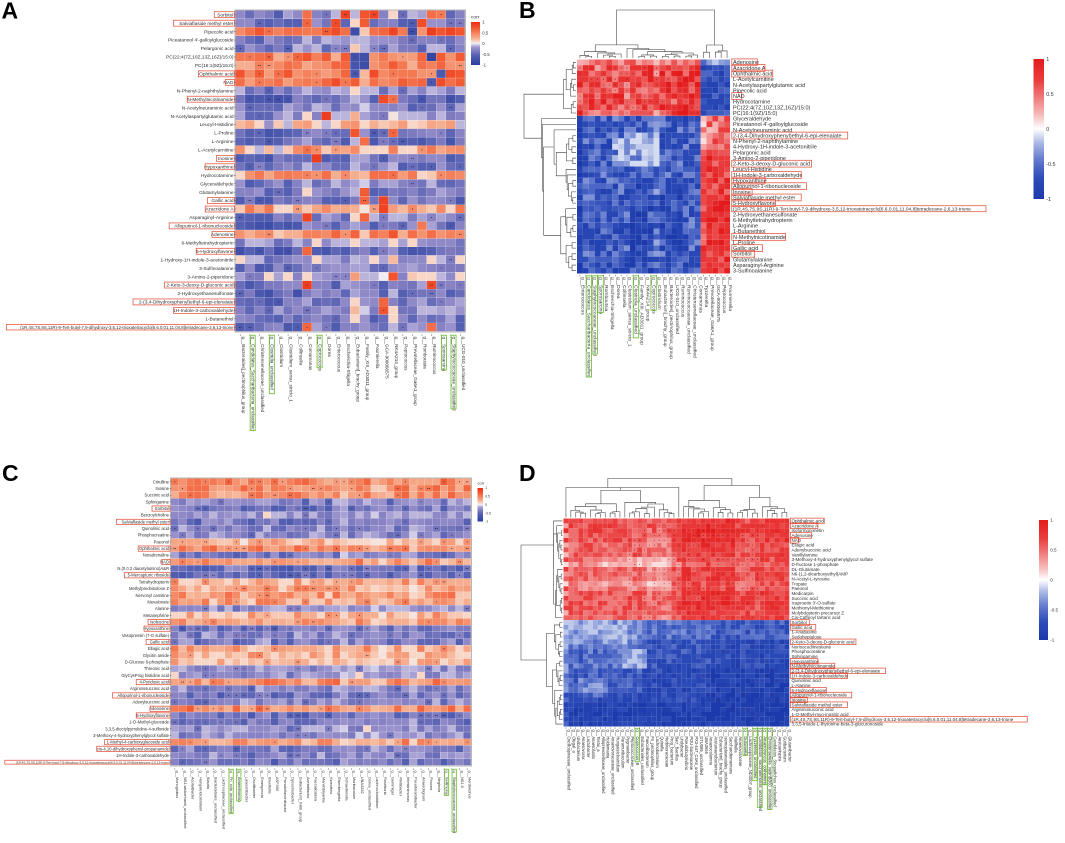 This screenshot has width=1065, height=843. Describe the element at coordinates (657, 749) in the screenshot. I see `svg-text: g__Lachnobacterium` at that location.